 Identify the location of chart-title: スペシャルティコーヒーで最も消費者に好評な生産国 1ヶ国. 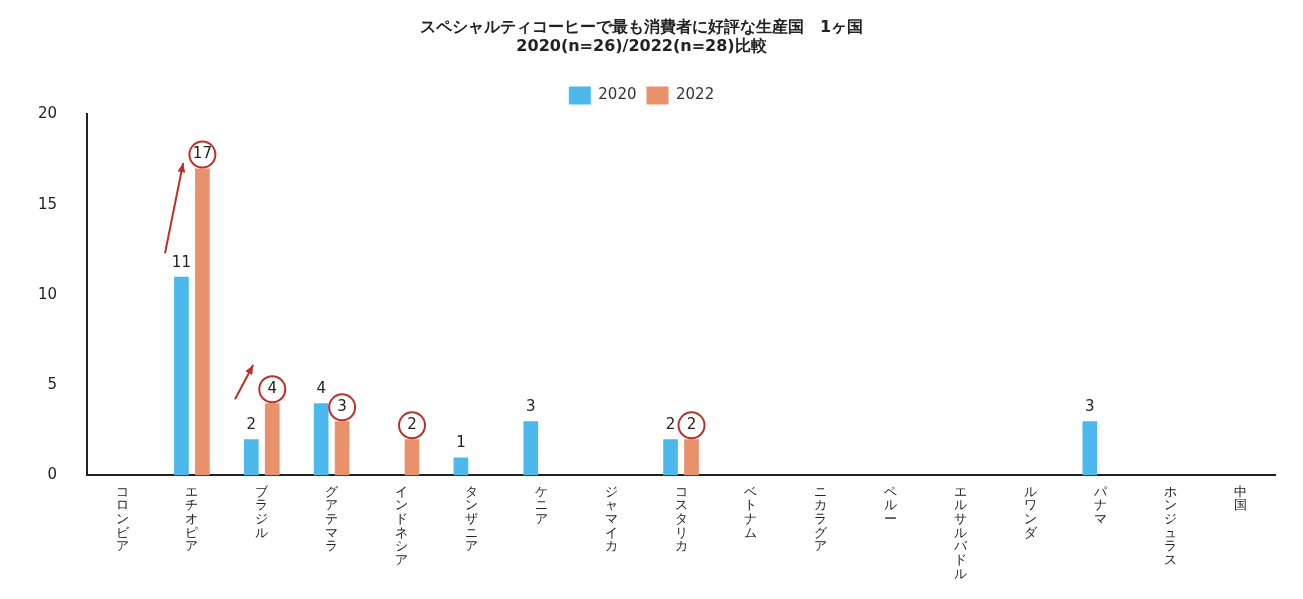
(641, 26).